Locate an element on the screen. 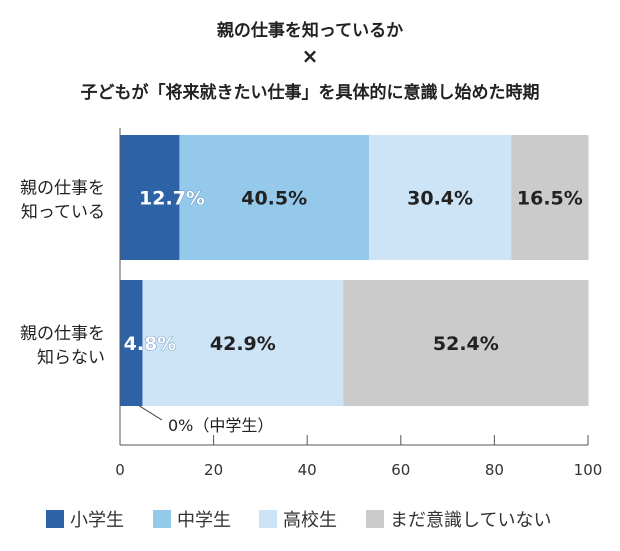  x-tick-label: 20 is located at coordinates (213, 470).